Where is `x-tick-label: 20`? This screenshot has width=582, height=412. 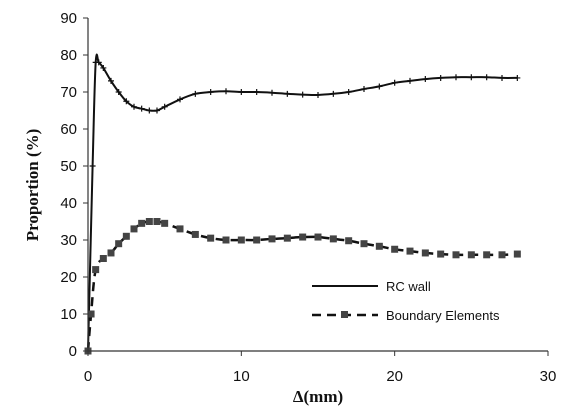
x-tick-label: 20 is located at coordinates (394, 376).